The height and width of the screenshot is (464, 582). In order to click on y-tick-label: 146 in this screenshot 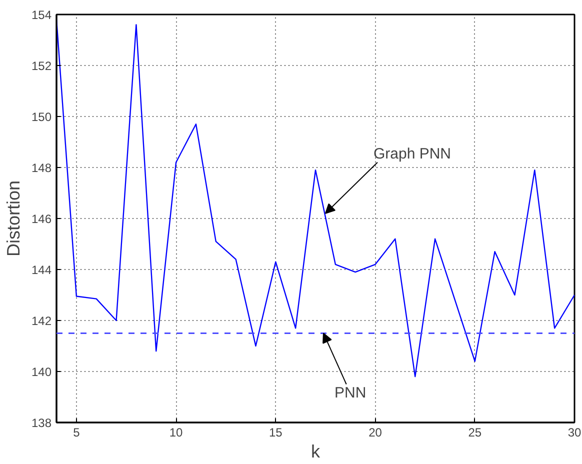, I will do `click(41, 219)`.